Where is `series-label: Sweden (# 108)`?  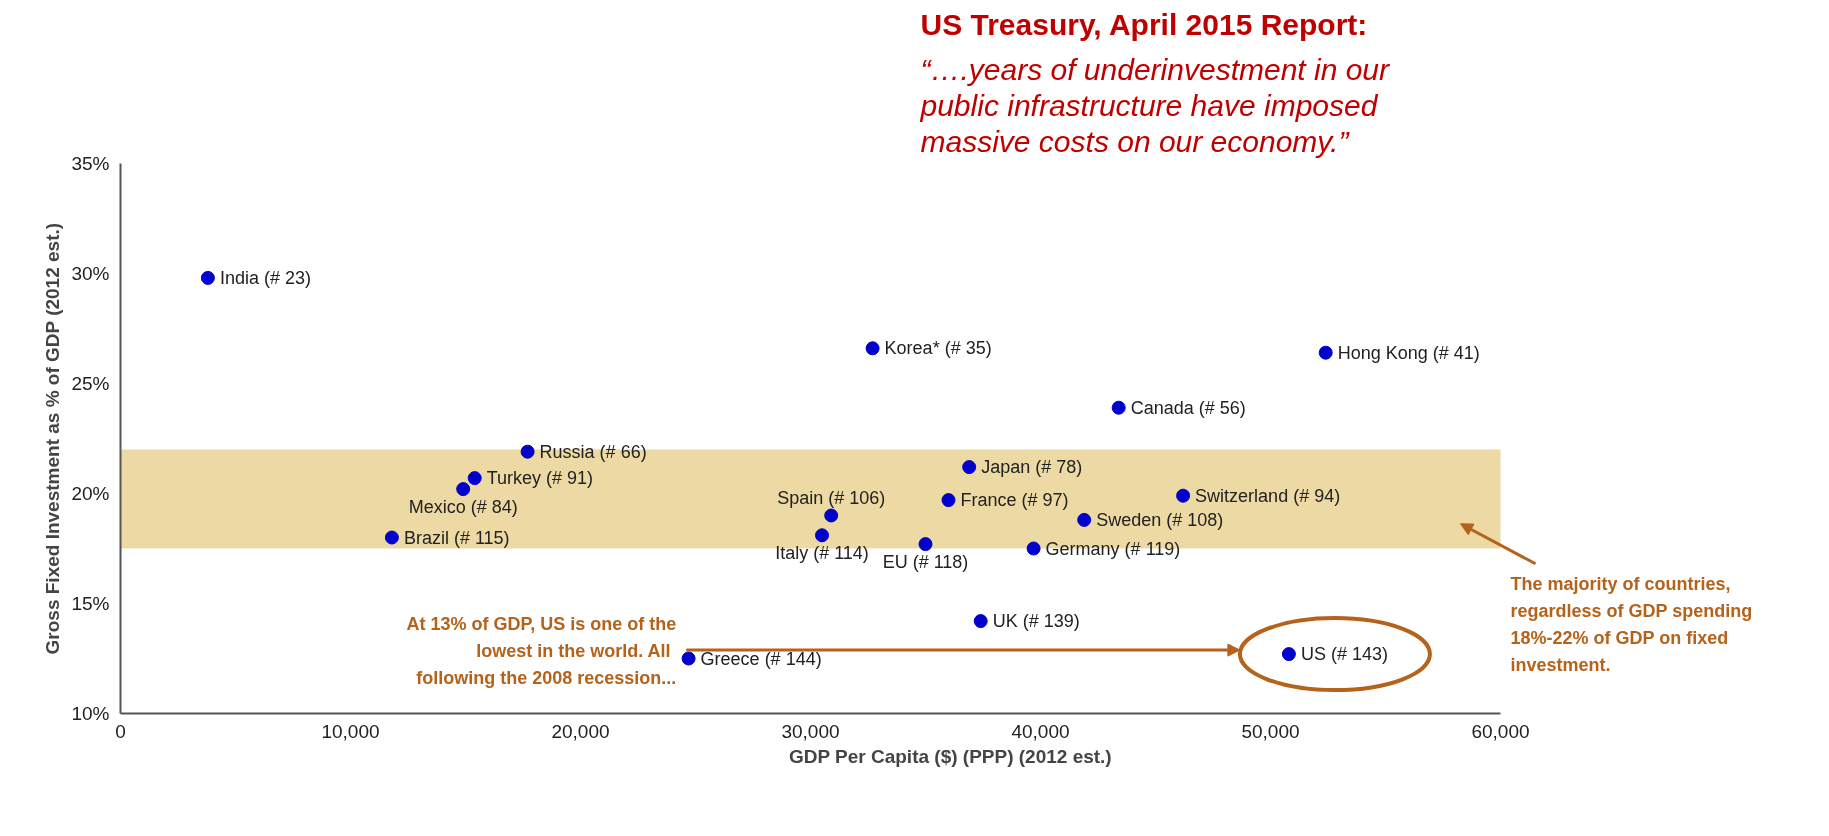
series-label: Sweden (# 108) is located at coordinates (1160, 519).